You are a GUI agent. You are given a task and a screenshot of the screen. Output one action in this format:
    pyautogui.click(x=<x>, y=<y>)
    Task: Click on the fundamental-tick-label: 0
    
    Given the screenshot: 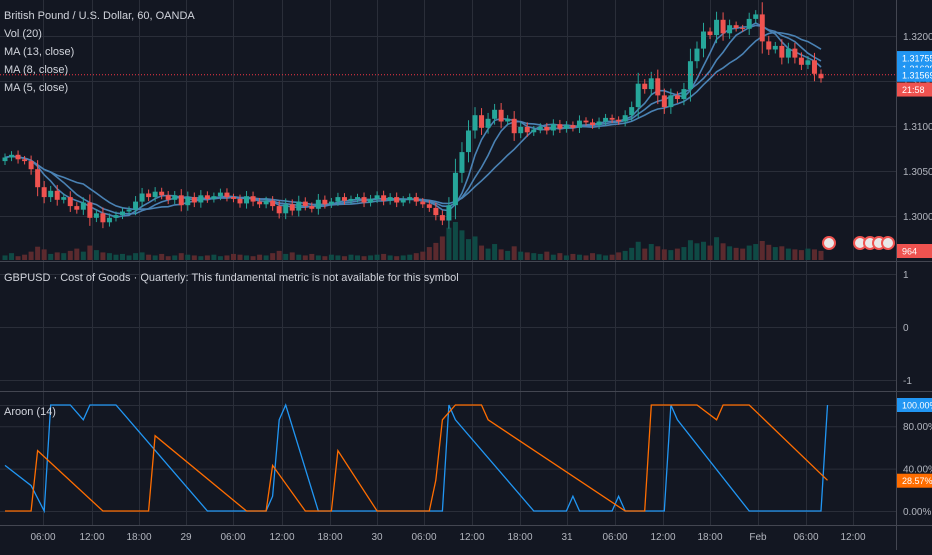 What is the action you would take?
    pyautogui.click(x=906, y=328)
    